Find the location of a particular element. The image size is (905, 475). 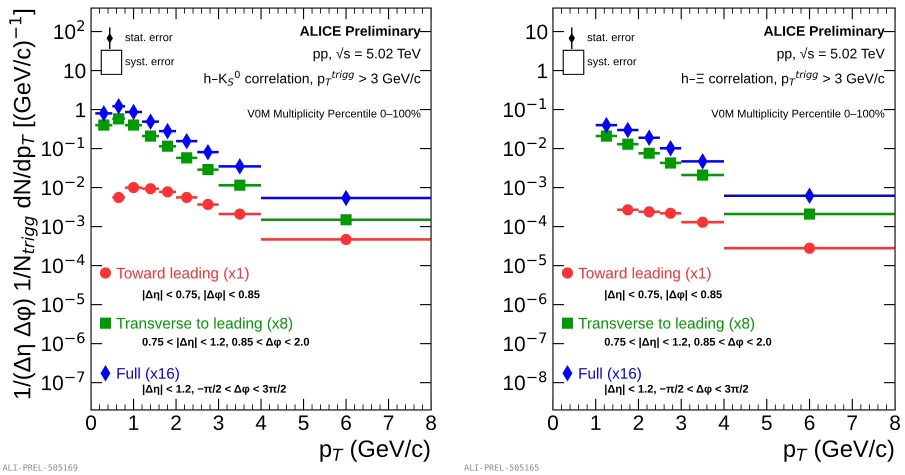

text: ALI-PREL-505169 is located at coordinates (40, 467).